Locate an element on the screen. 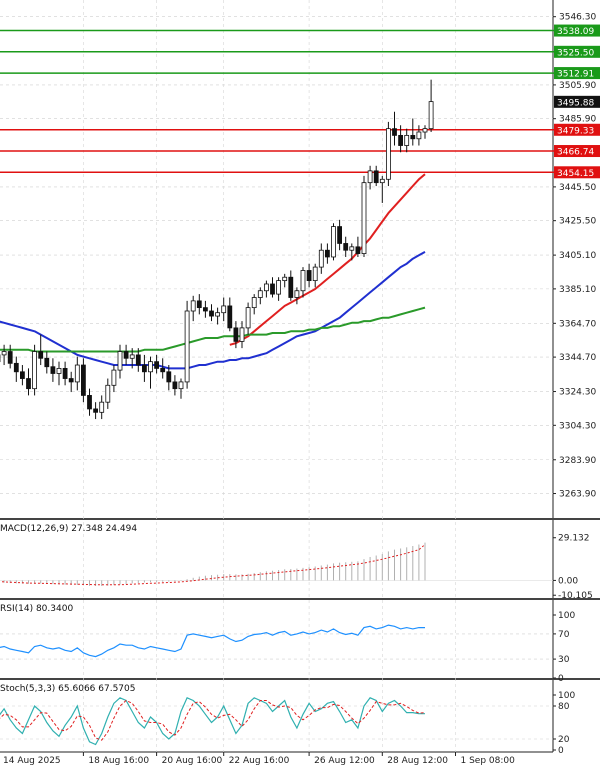 The height and width of the screenshot is (766, 600). price-tick-label: 3385.10 is located at coordinates (577, 290).